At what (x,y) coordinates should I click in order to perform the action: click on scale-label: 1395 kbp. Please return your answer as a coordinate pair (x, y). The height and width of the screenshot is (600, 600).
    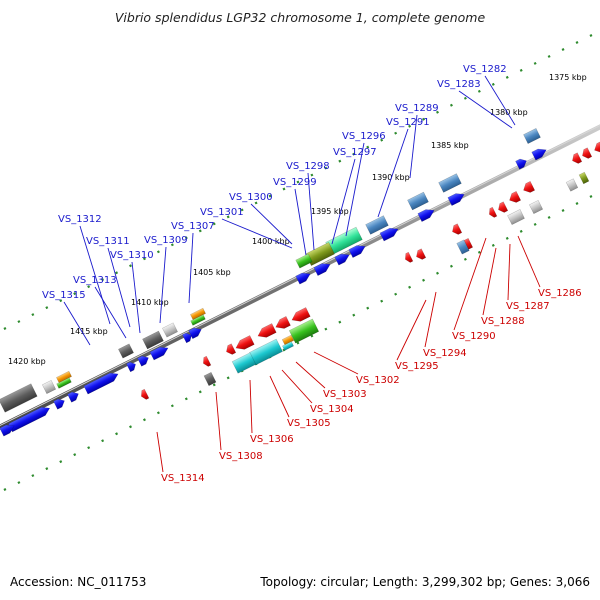
    Looking at the image, I should click on (330, 211).